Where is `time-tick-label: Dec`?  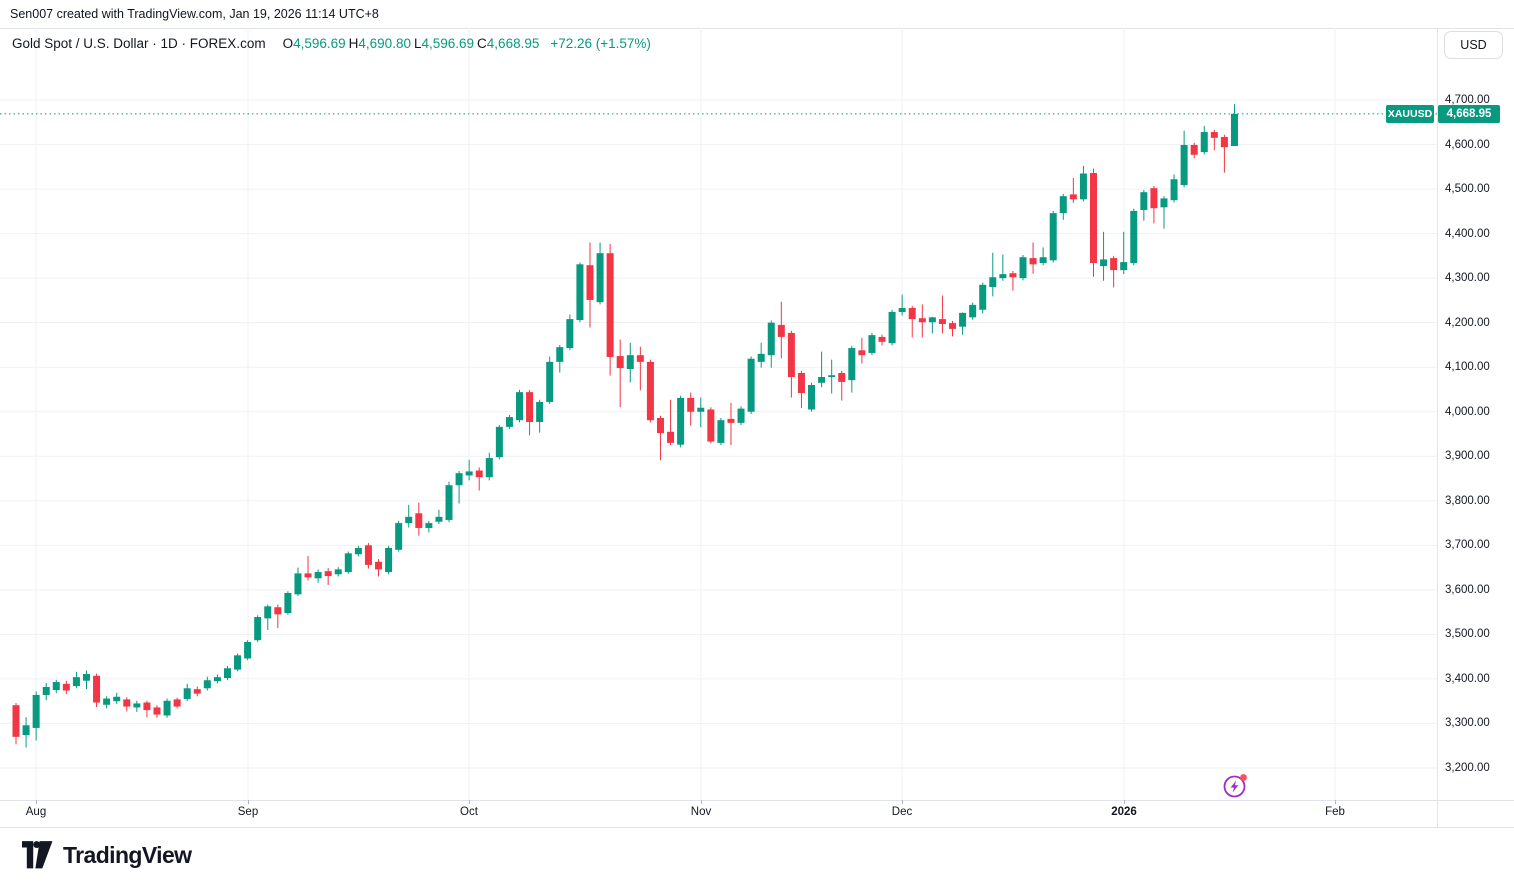 time-tick-label: Dec is located at coordinates (902, 812).